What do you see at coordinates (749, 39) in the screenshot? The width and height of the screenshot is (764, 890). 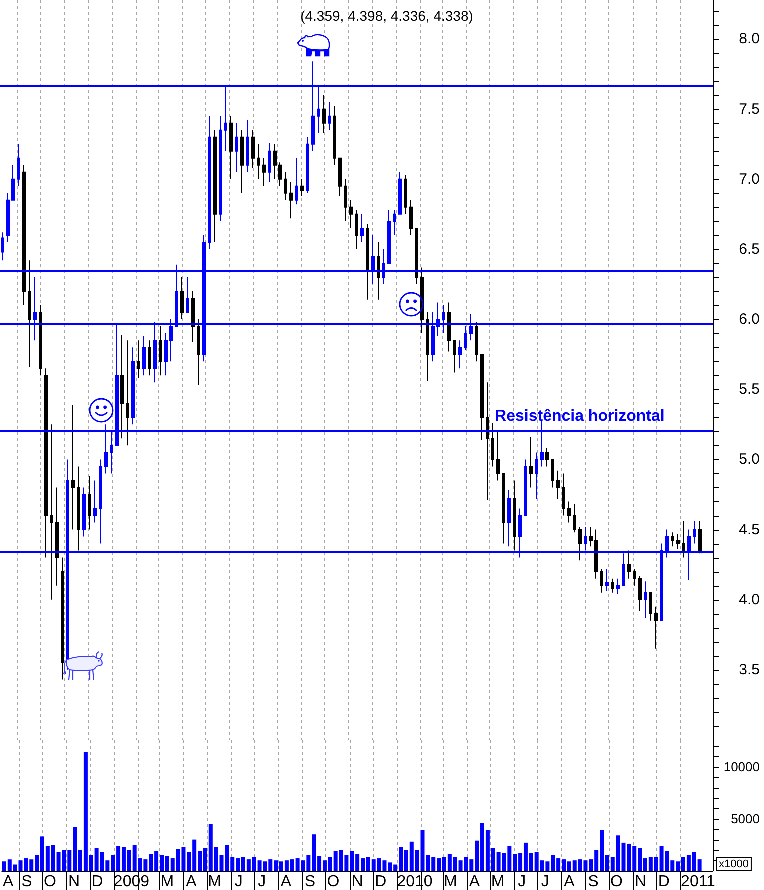 I see `y-tick-label: 8.0` at bounding box center [749, 39].